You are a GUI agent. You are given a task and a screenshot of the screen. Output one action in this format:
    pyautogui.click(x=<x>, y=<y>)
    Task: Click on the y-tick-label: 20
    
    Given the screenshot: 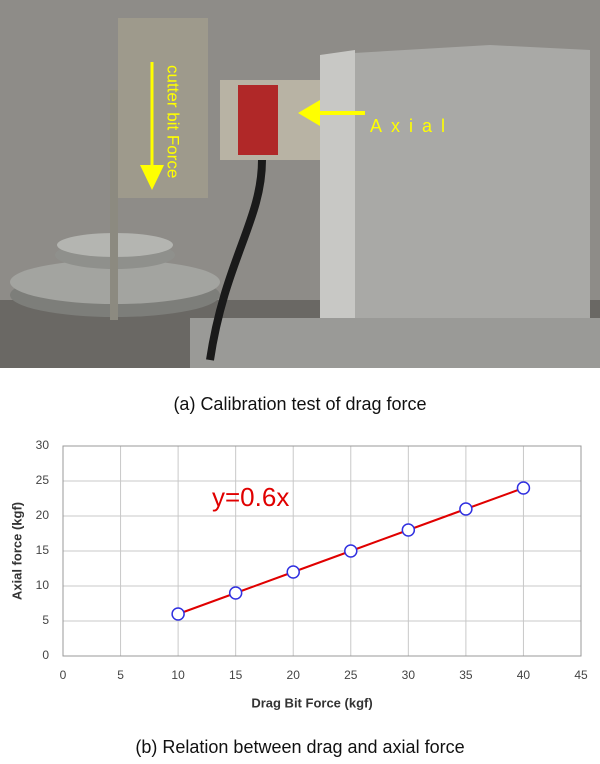 What is the action you would take?
    pyautogui.click(x=43, y=515)
    